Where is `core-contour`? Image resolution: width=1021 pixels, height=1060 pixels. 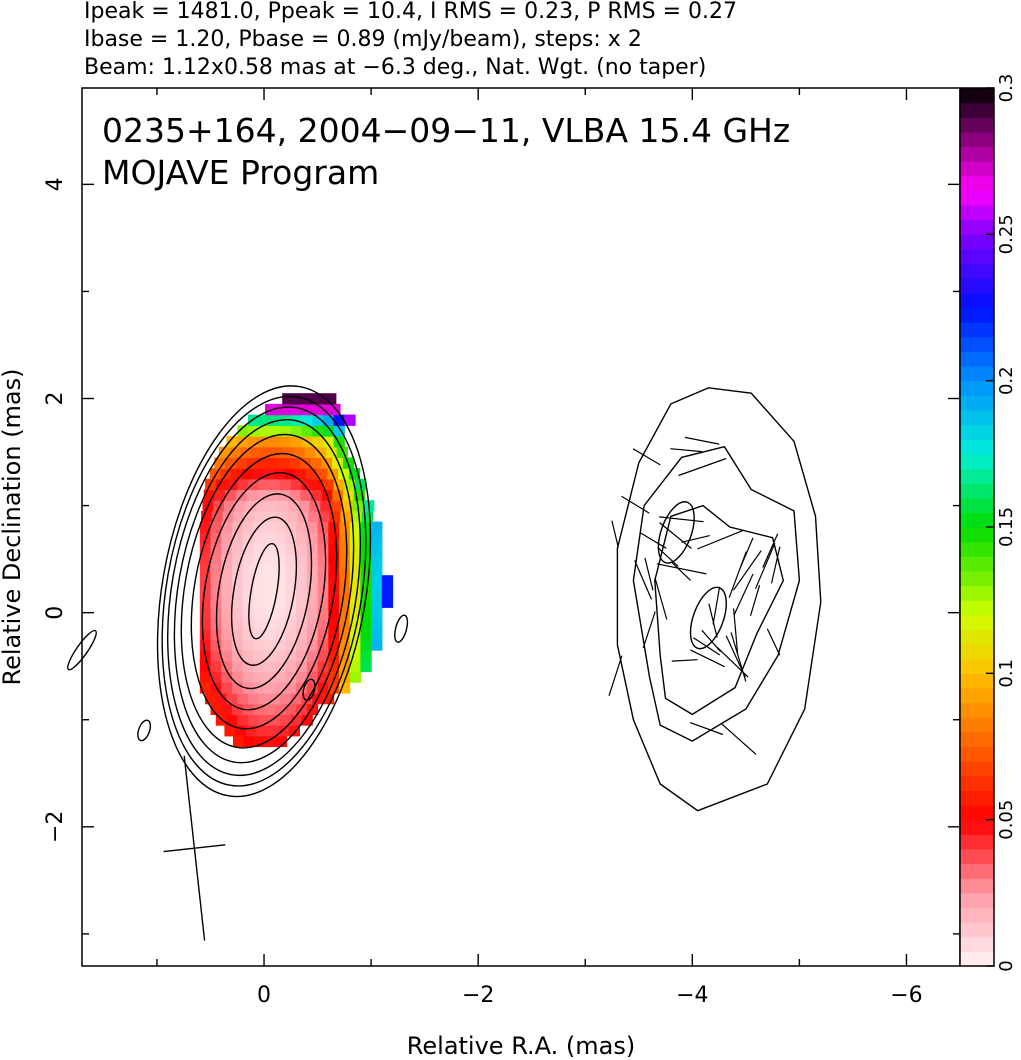
core-contour is located at coordinates (264, 591).